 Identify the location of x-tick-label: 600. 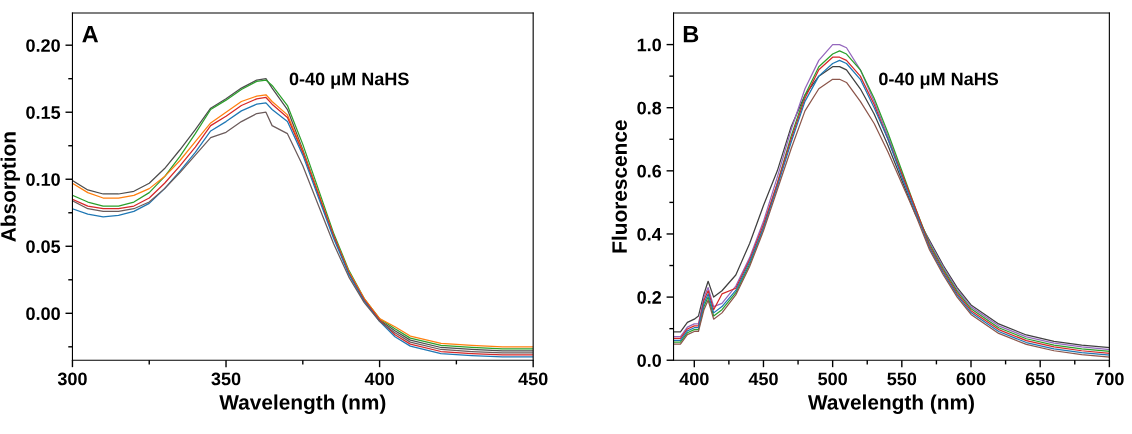
(971, 379).